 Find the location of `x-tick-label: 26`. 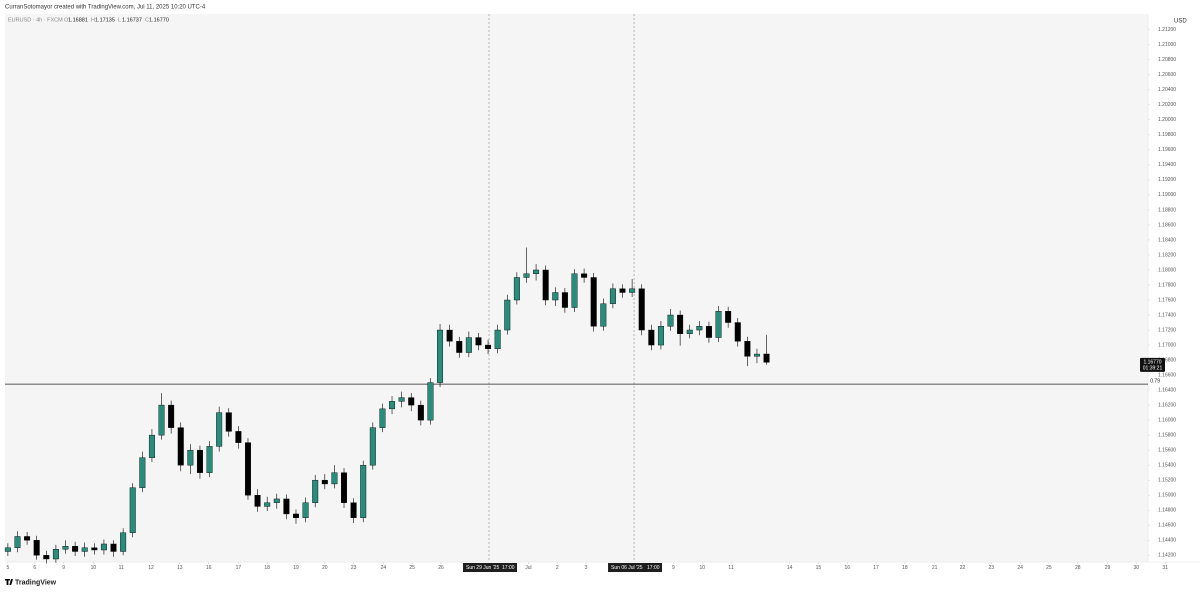

x-tick-label: 26 is located at coordinates (441, 568).